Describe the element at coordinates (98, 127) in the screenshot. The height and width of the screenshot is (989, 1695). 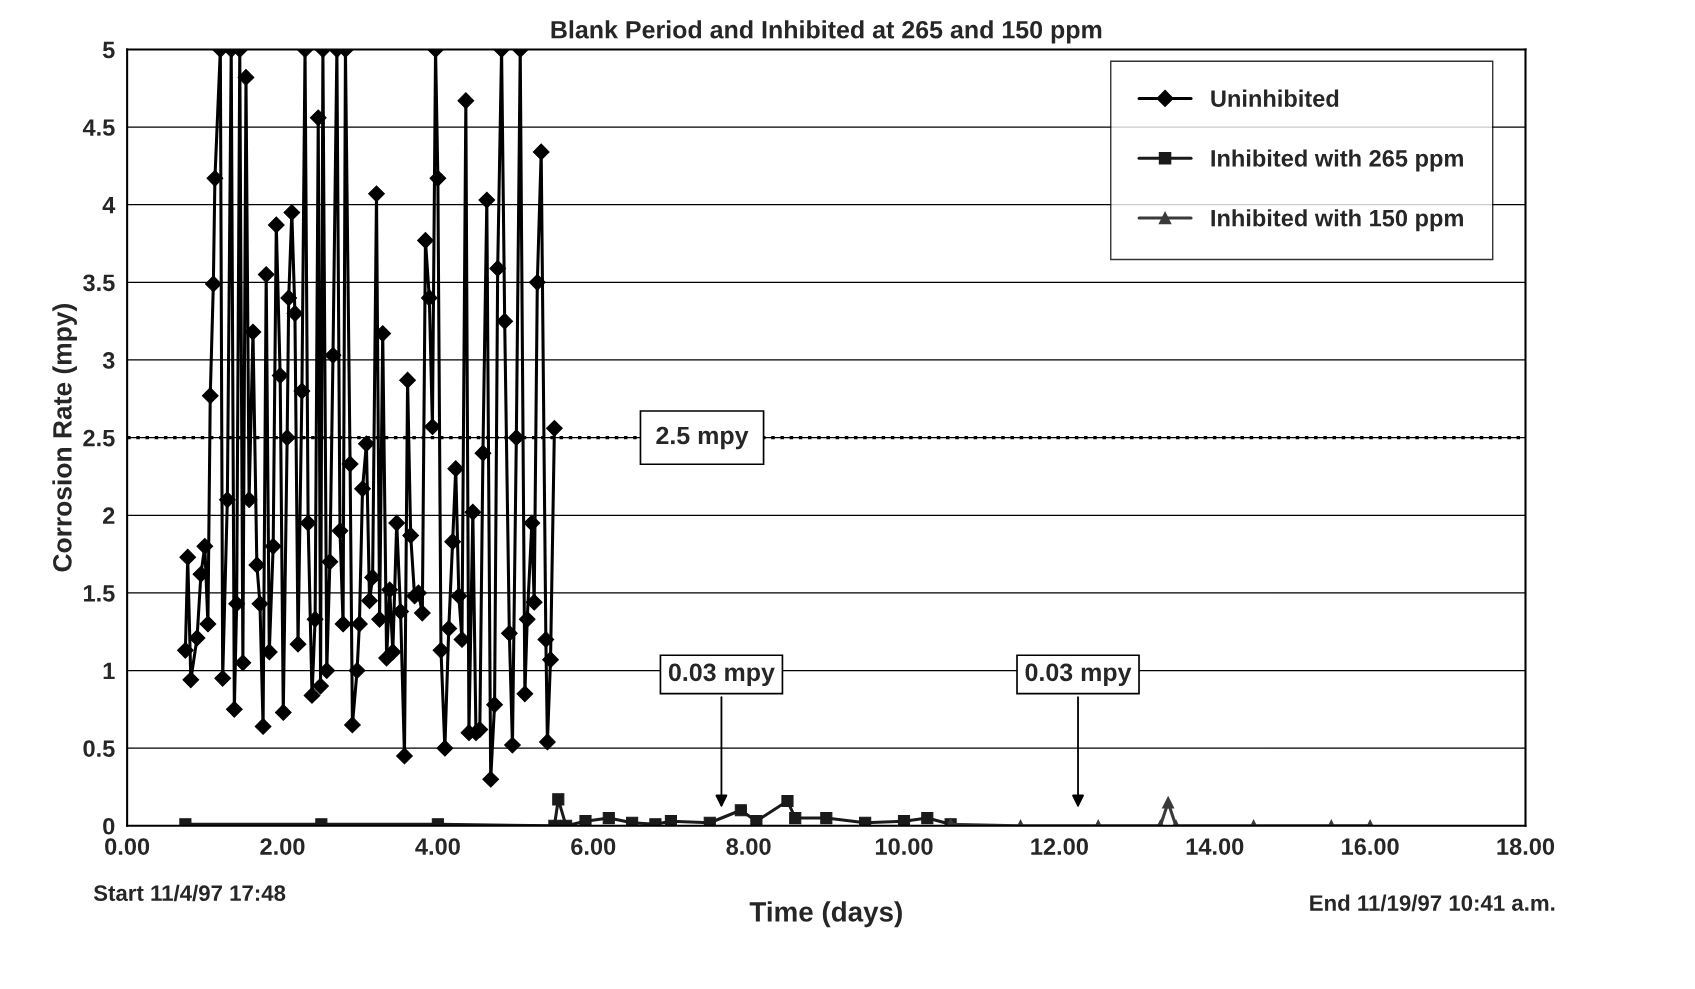
I see `y-tick-label: 4.5` at that location.